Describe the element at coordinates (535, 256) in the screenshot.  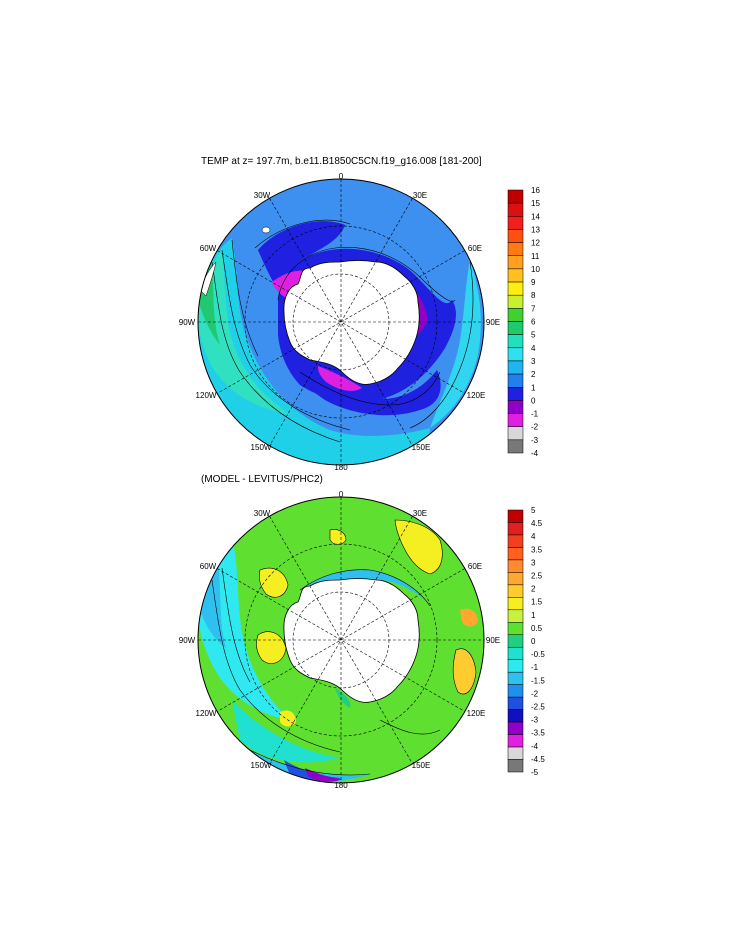
I see `colorbar-label: 11` at that location.